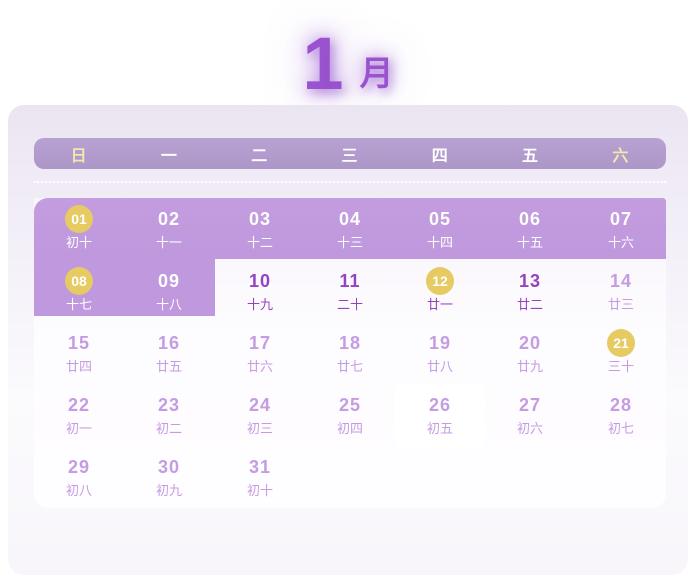  I want to click on highlight-block-week2, so click(124, 287).